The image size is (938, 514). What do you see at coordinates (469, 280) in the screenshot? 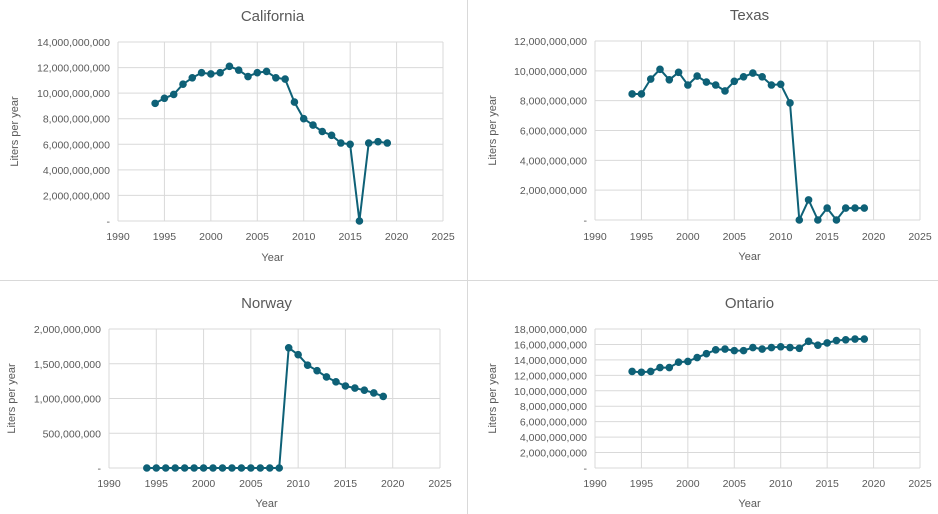
I see `panel-divider-horizontal` at bounding box center [469, 280].